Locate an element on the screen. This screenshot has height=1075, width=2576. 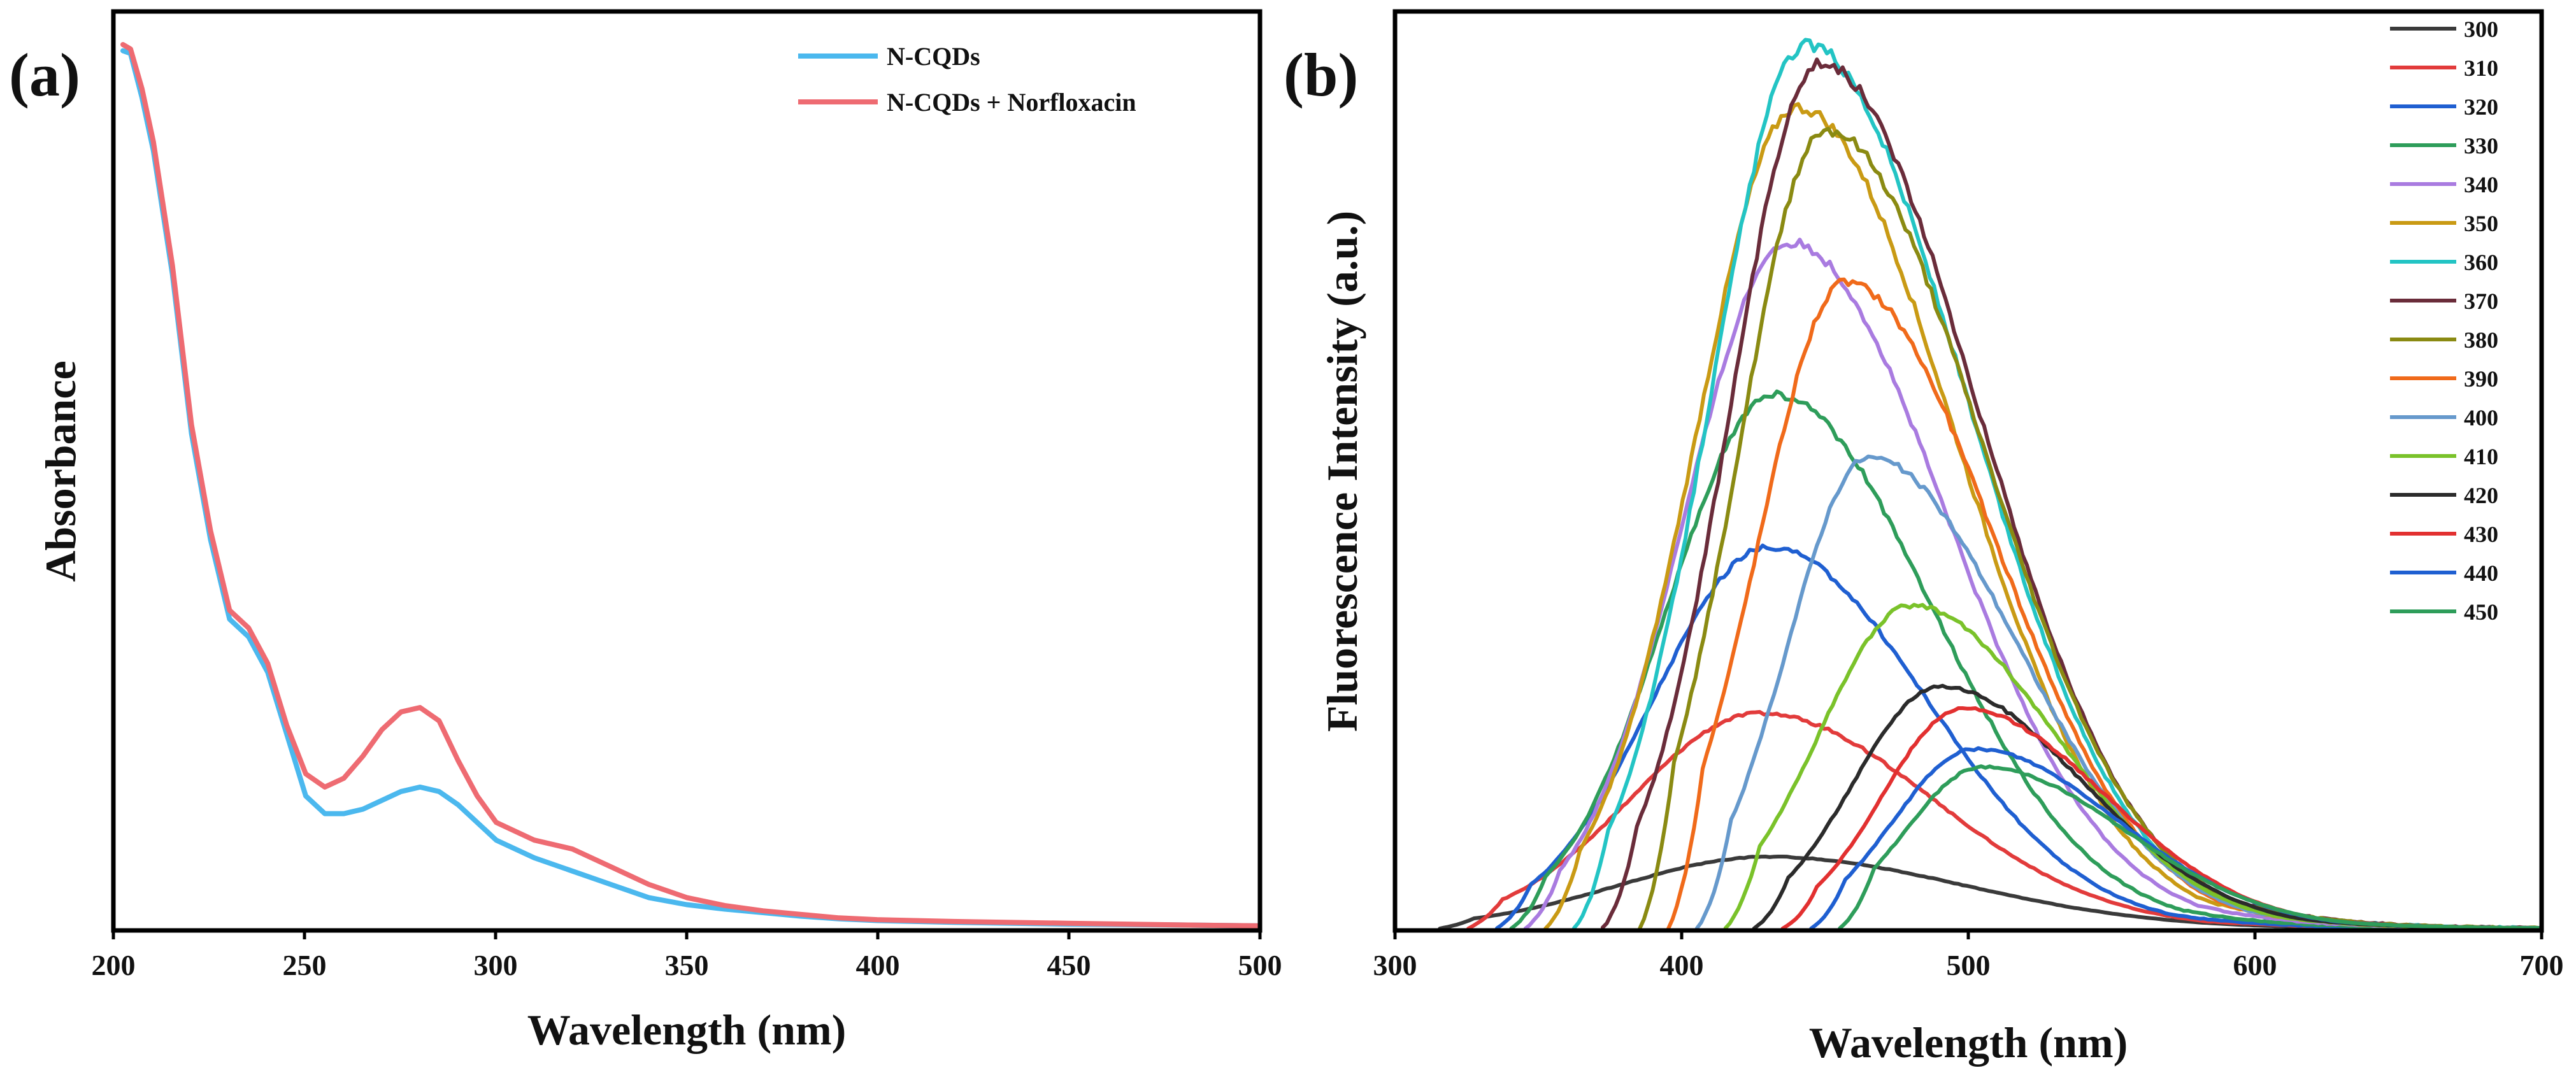
panel-a-legend: N-CQDs N-CQDs + Norfloxacin is located at coordinates (967, 79).